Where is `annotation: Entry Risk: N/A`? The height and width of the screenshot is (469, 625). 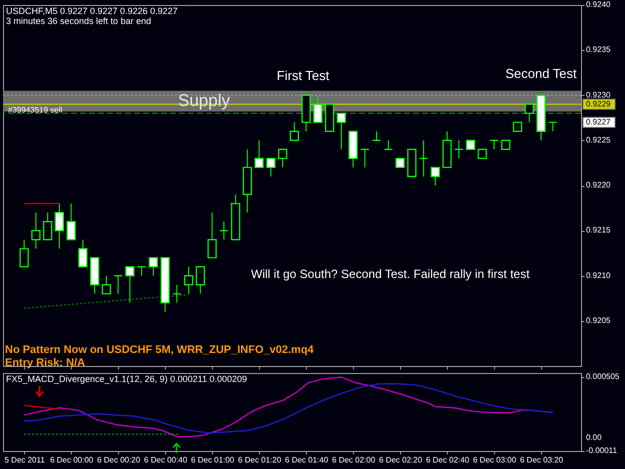
annotation: Entry Risk: N/A is located at coordinates (45, 363).